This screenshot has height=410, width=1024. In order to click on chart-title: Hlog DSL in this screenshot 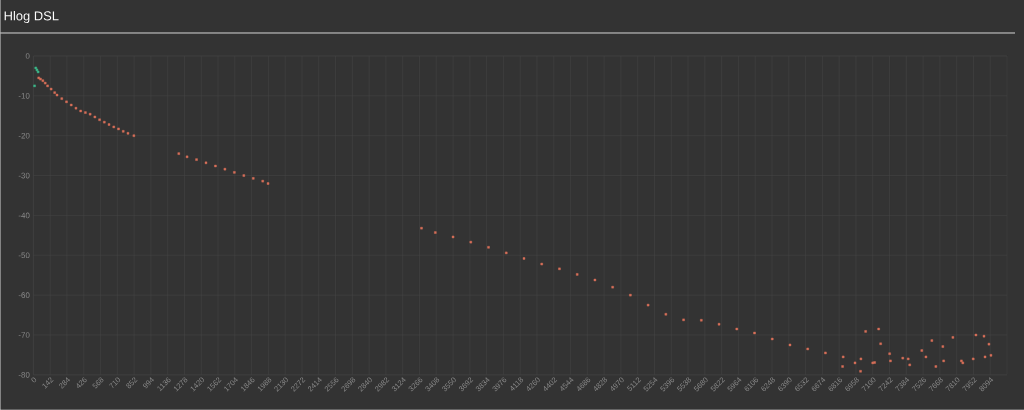, I will do `click(31, 17)`.